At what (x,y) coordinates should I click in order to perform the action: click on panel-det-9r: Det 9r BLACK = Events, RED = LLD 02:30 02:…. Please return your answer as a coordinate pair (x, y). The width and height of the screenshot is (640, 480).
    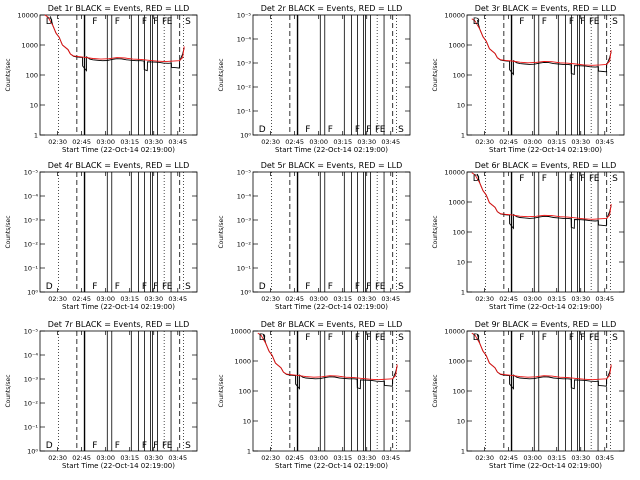
    Looking at the image, I should click on (528, 395).